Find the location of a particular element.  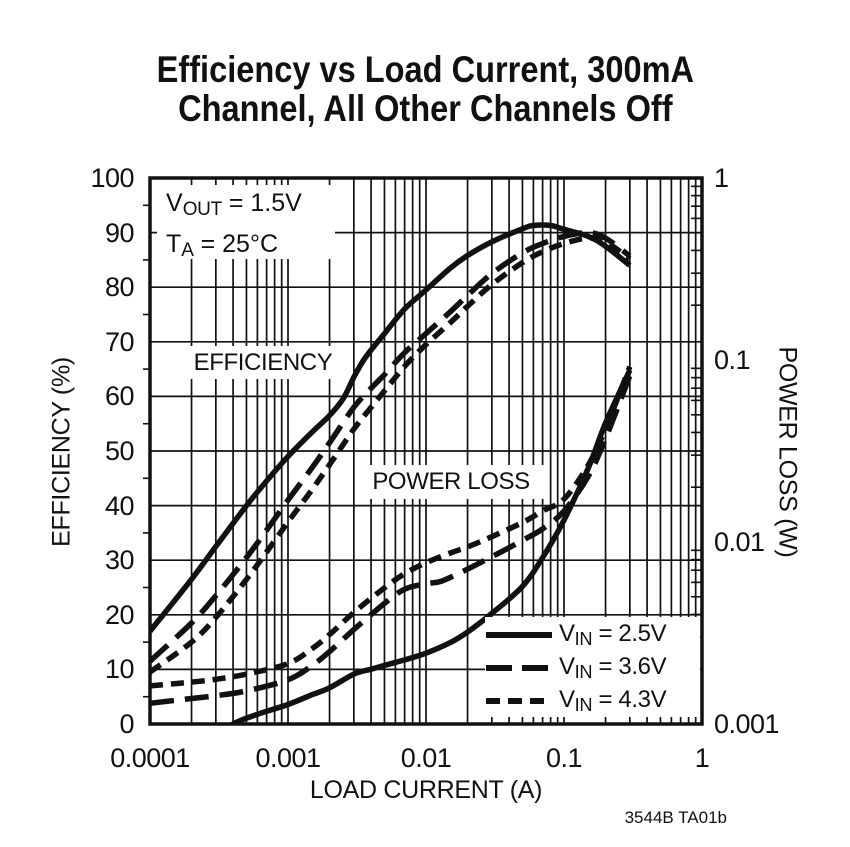

y-right-tick-0.001: 0.001 is located at coordinates (747, 724).